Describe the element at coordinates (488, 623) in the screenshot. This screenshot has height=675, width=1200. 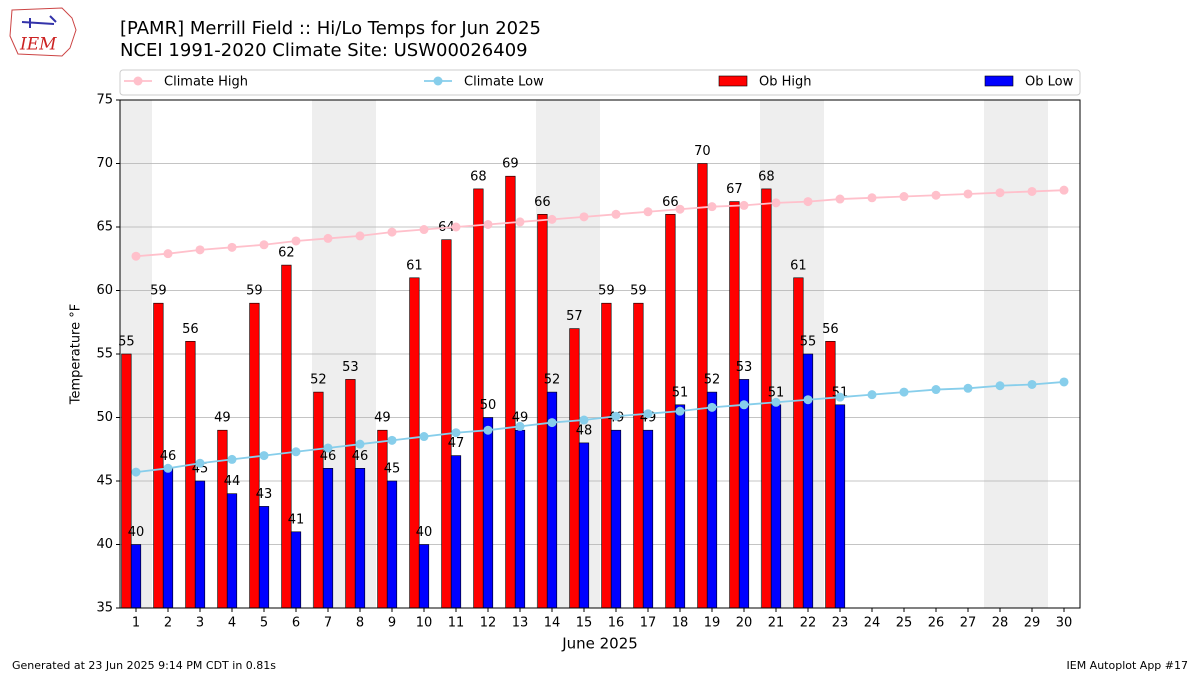
I see `x-tick-label: 12` at that location.